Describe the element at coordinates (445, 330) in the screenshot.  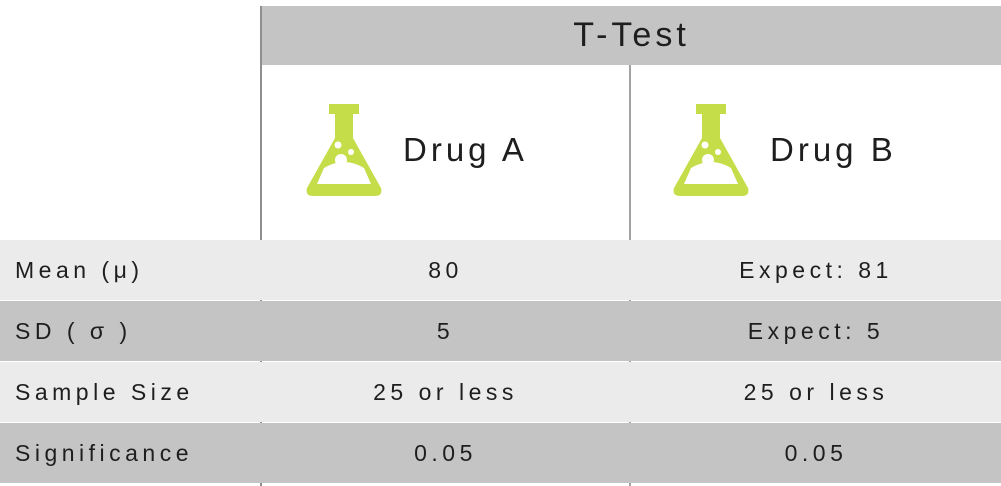
I see `cell-drug-a: 5` at that location.